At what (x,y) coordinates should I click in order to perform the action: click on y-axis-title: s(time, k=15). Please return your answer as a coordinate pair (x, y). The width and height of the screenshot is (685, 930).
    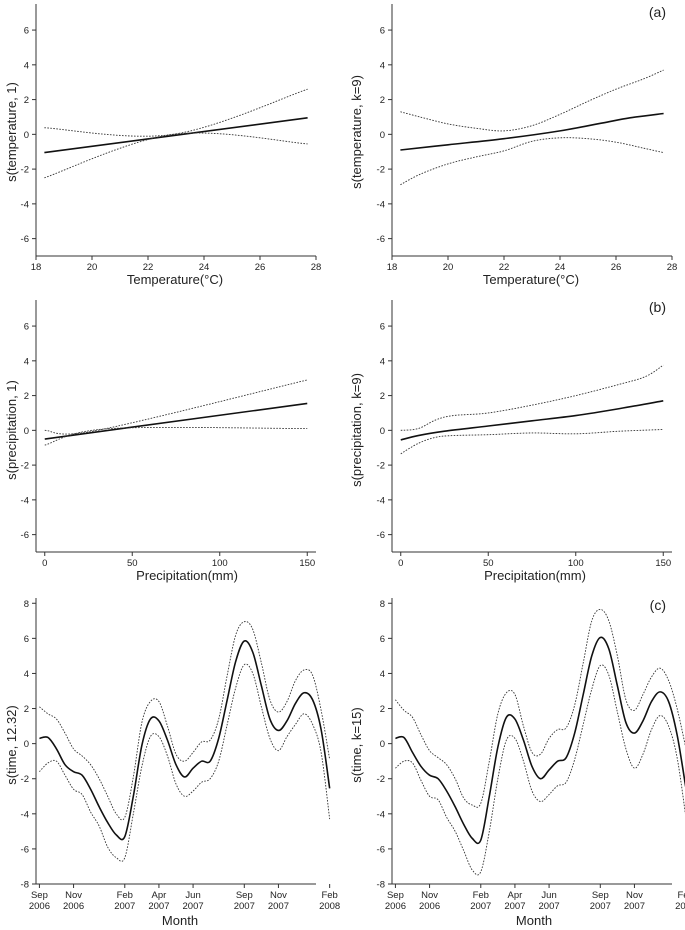
    Looking at the image, I should click on (356, 745).